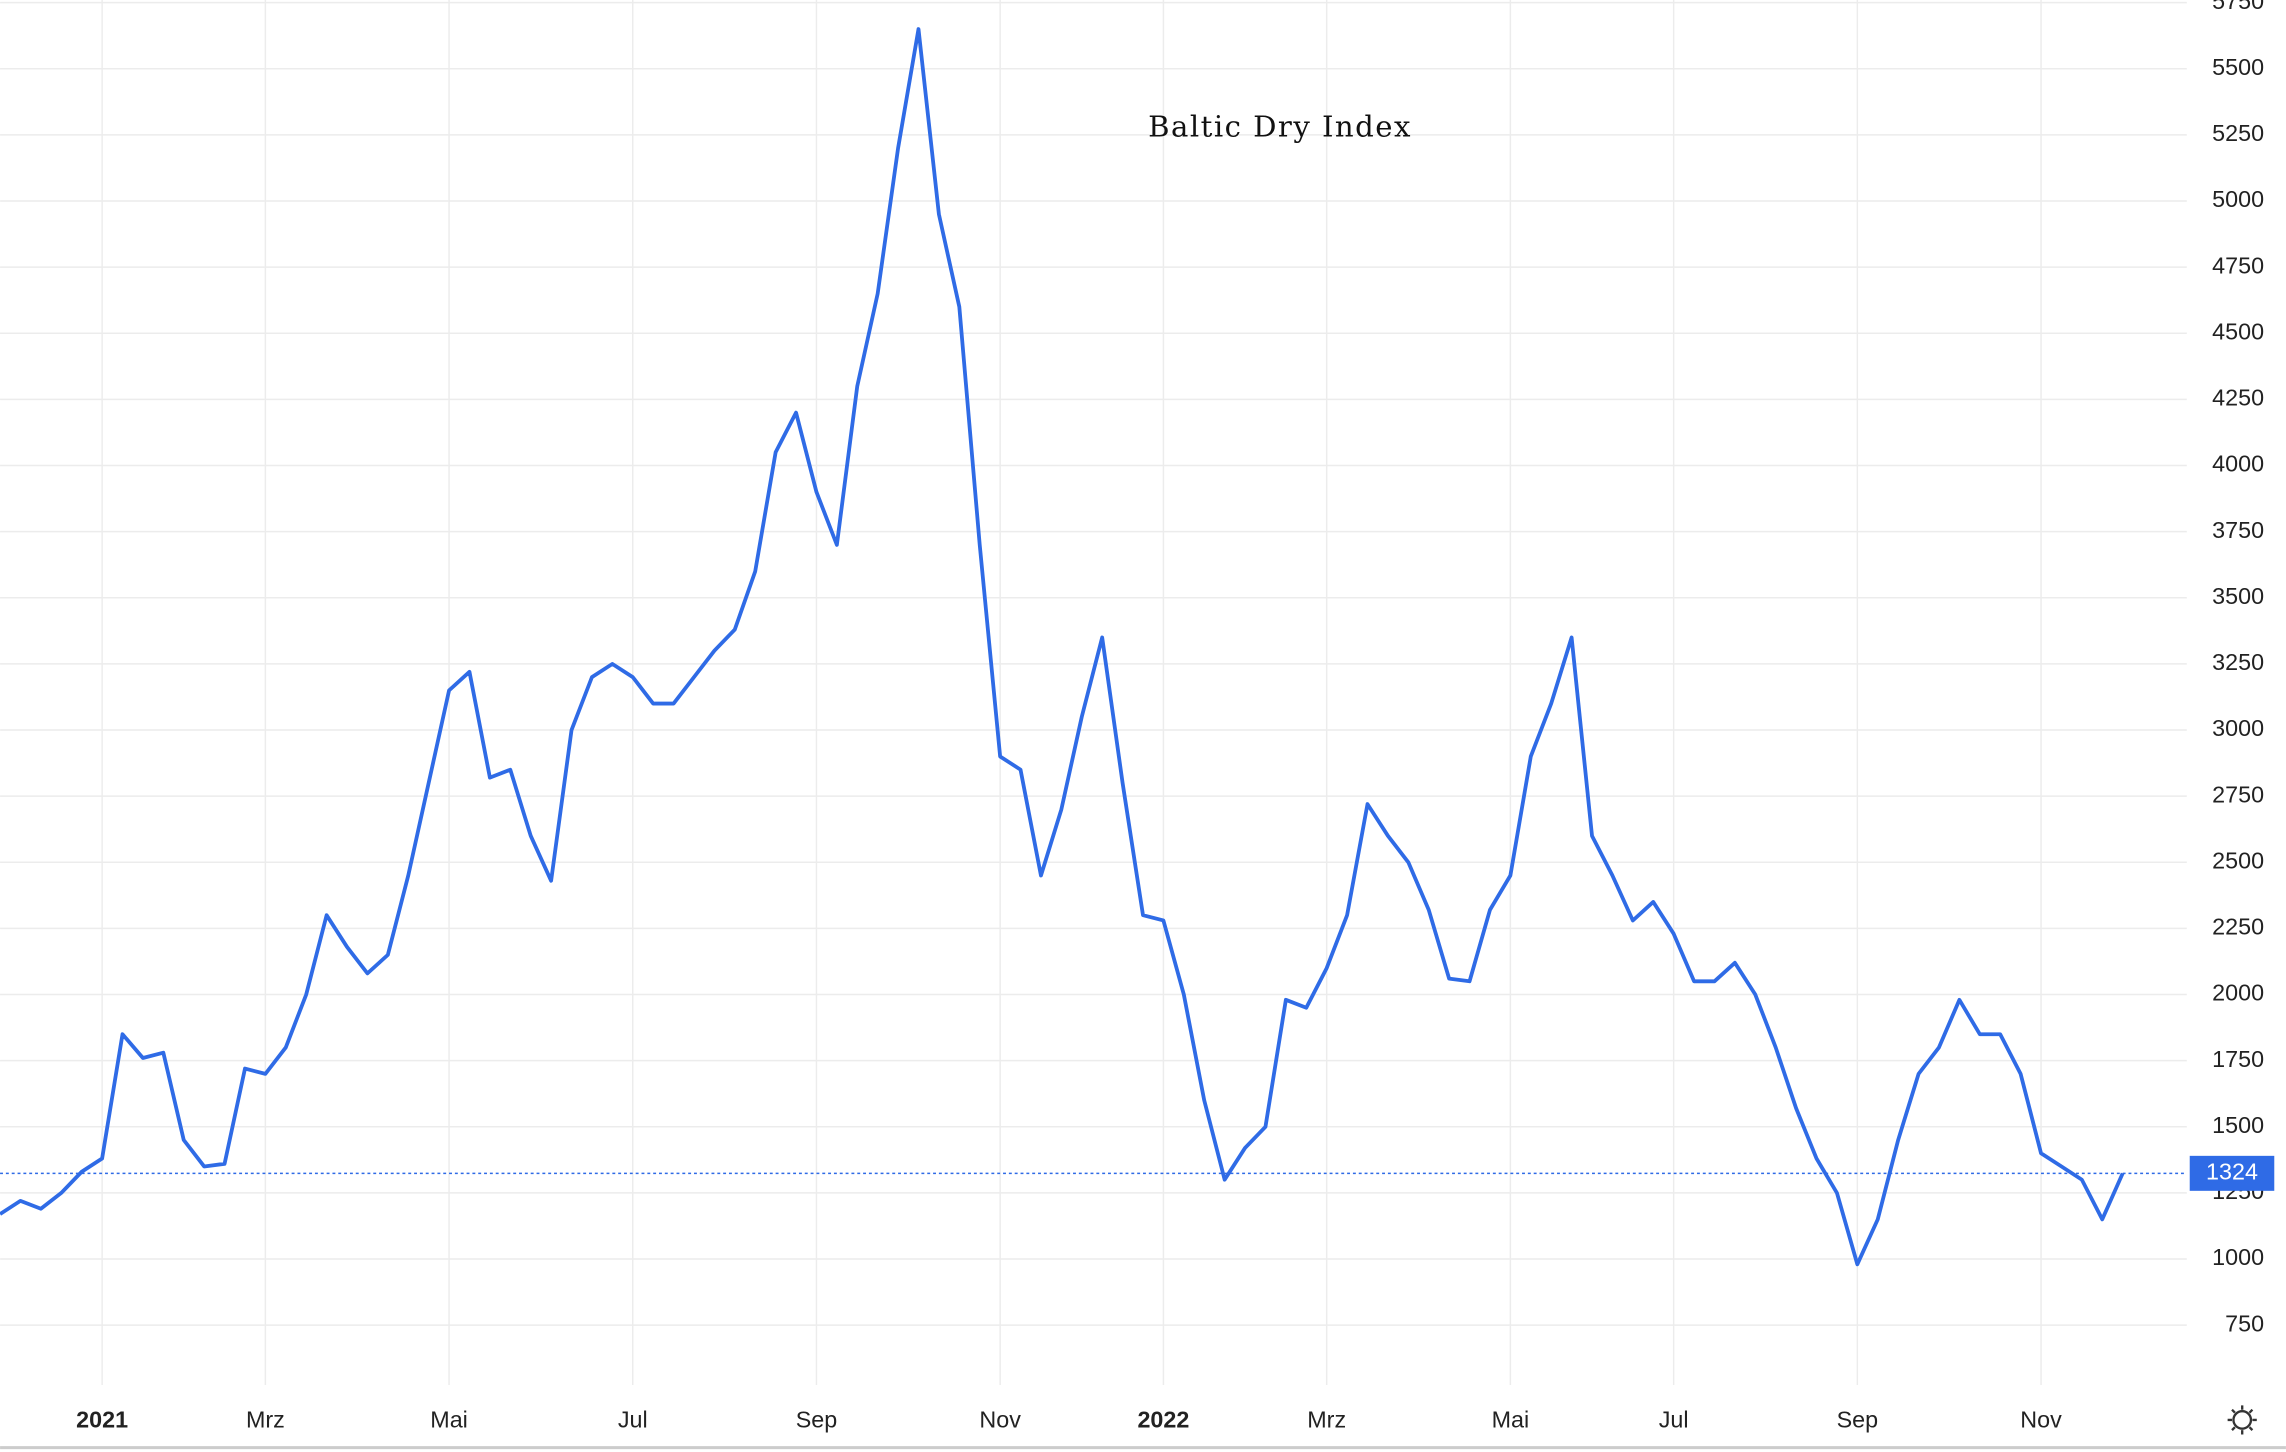 The height and width of the screenshot is (1452, 2286). I want to click on y-tick-label: 4750, so click(2238, 265).